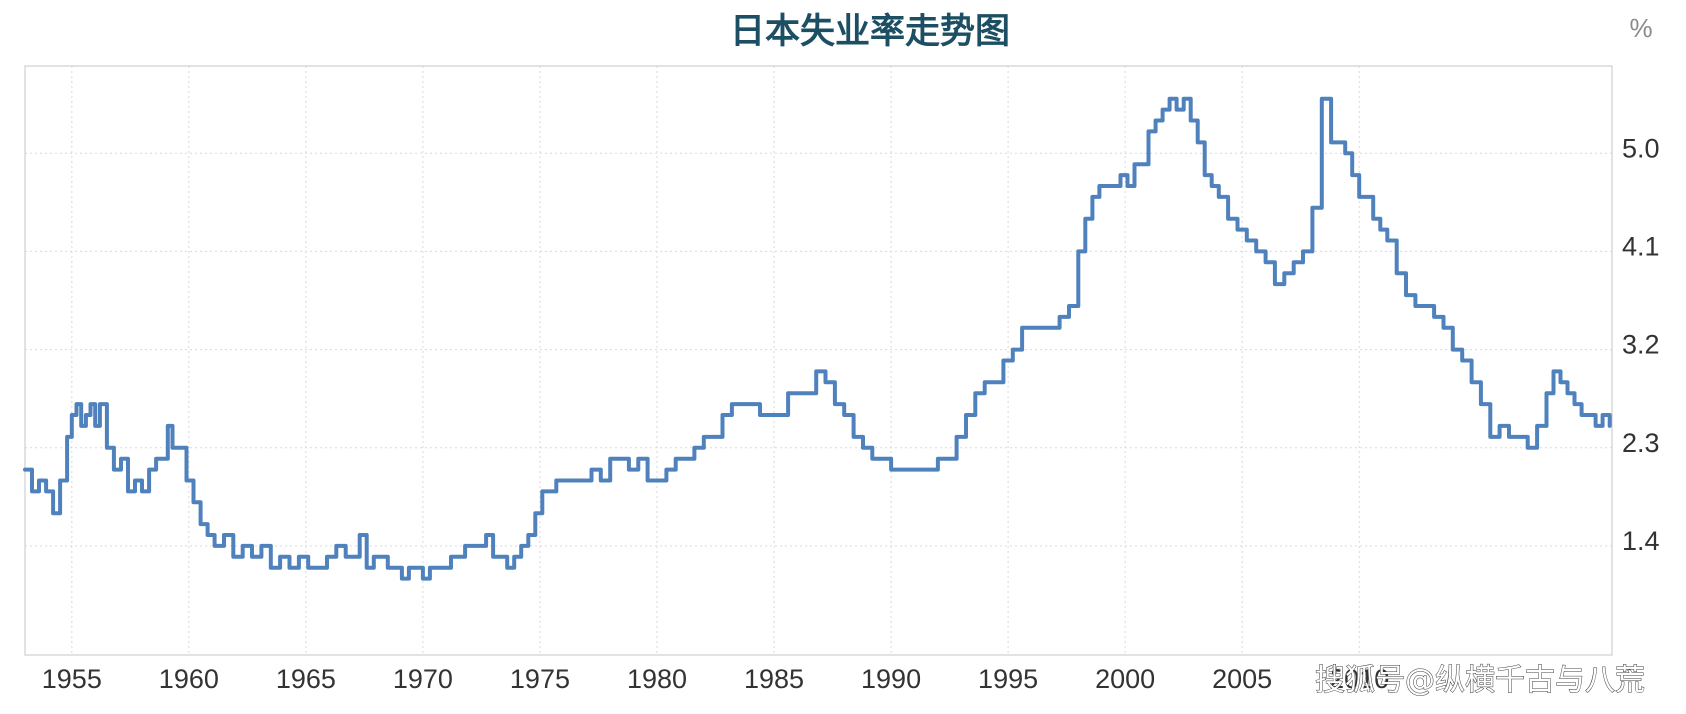 Image resolution: width=1686 pixels, height=714 pixels. What do you see at coordinates (1359, 679) in the screenshot?
I see `x-tick-label: 2010` at bounding box center [1359, 679].